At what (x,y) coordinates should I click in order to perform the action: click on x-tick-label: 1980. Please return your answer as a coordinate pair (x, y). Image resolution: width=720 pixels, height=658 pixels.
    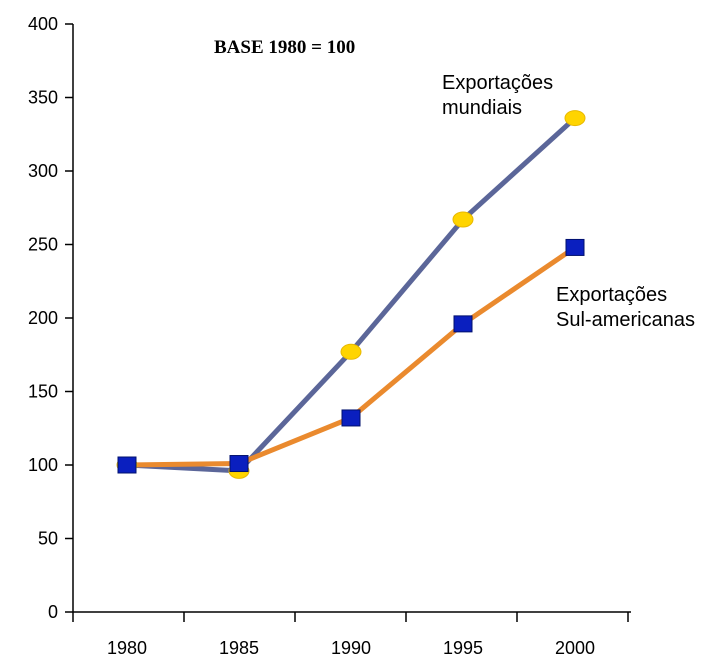
    Looking at the image, I should click on (127, 648).